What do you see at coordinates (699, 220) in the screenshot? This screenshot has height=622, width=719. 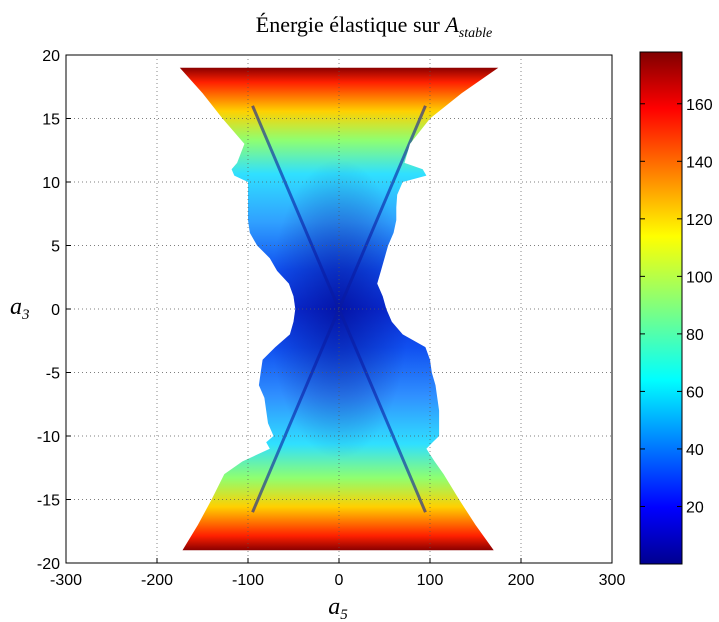 I see `colorbar-tick-label: 120` at bounding box center [699, 220].